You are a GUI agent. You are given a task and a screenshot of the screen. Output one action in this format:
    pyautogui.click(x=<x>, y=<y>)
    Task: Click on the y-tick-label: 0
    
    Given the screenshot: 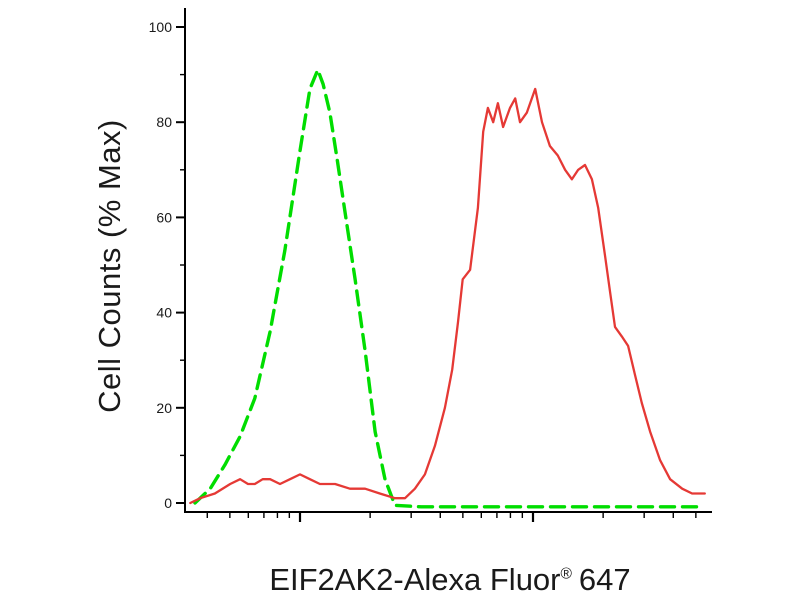 What is the action you would take?
    pyautogui.click(x=168, y=503)
    